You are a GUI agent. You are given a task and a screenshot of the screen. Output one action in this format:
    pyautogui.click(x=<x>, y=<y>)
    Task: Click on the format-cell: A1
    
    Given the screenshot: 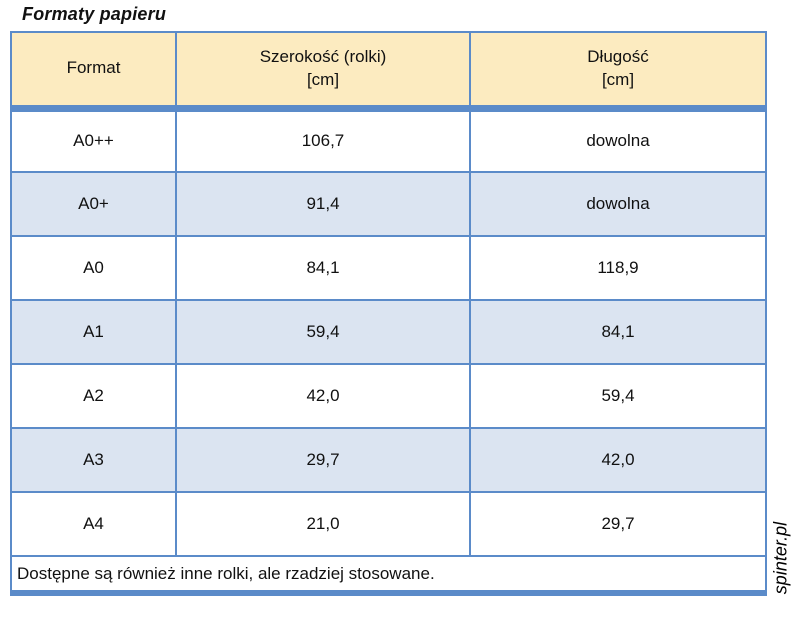 What is the action you would take?
    pyautogui.click(x=93, y=332)
    